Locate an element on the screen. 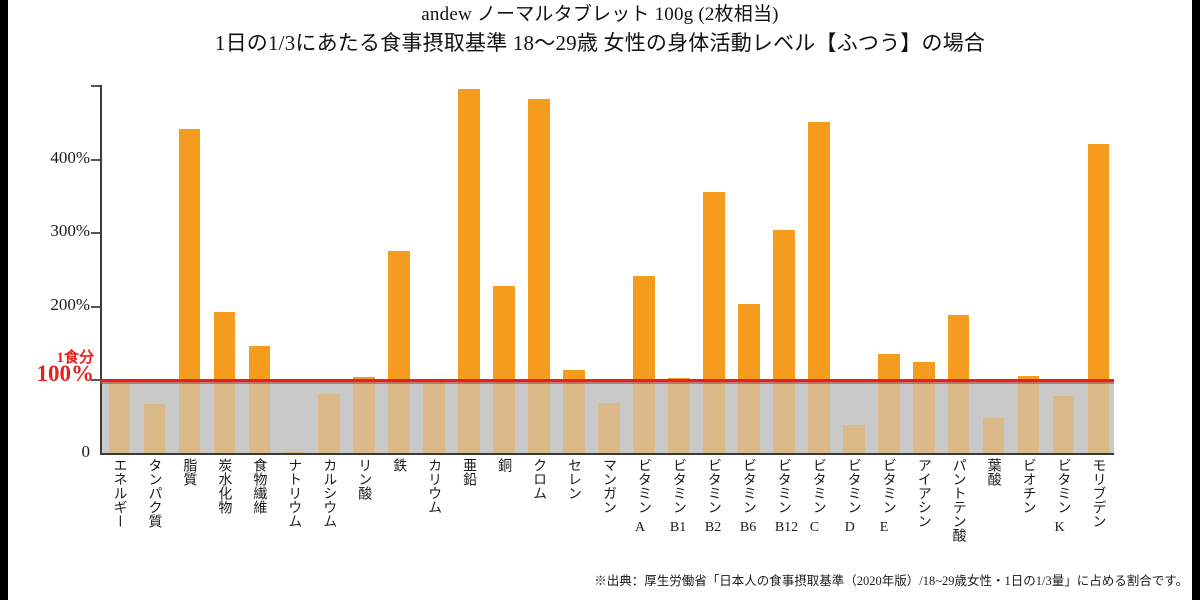  reference-line-shadow is located at coordinates (607, 383).